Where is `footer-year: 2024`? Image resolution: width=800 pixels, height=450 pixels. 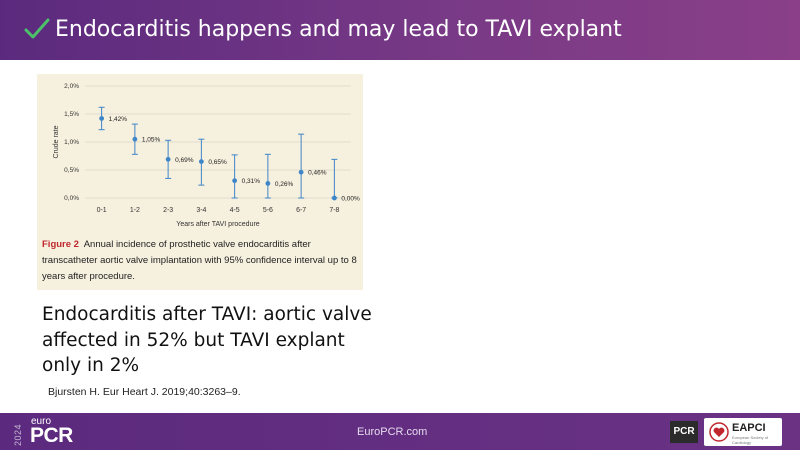 footer-year: 2024 is located at coordinates (18, 434).